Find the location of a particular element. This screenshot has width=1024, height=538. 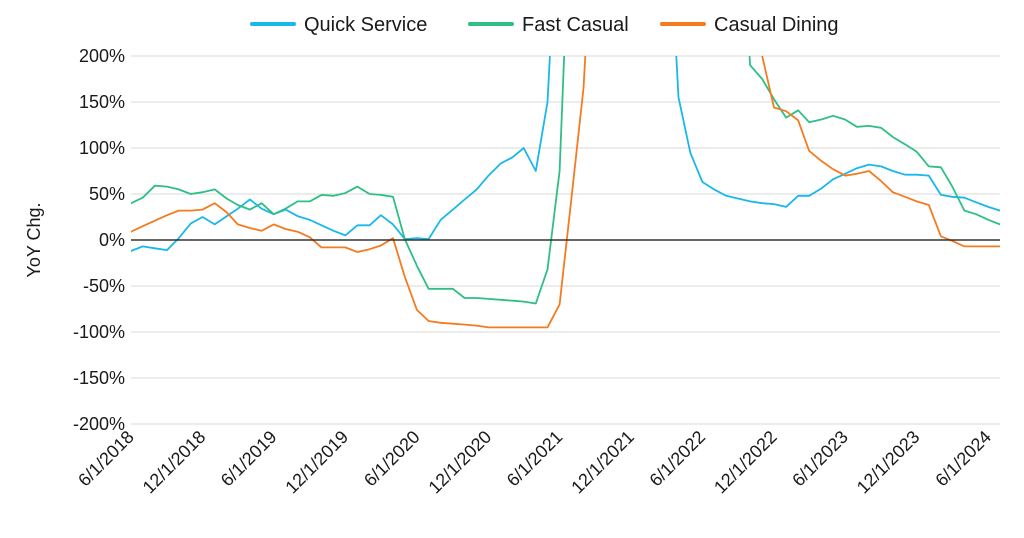

x-tick-label: 12/1/2022 is located at coordinates (745, 462).